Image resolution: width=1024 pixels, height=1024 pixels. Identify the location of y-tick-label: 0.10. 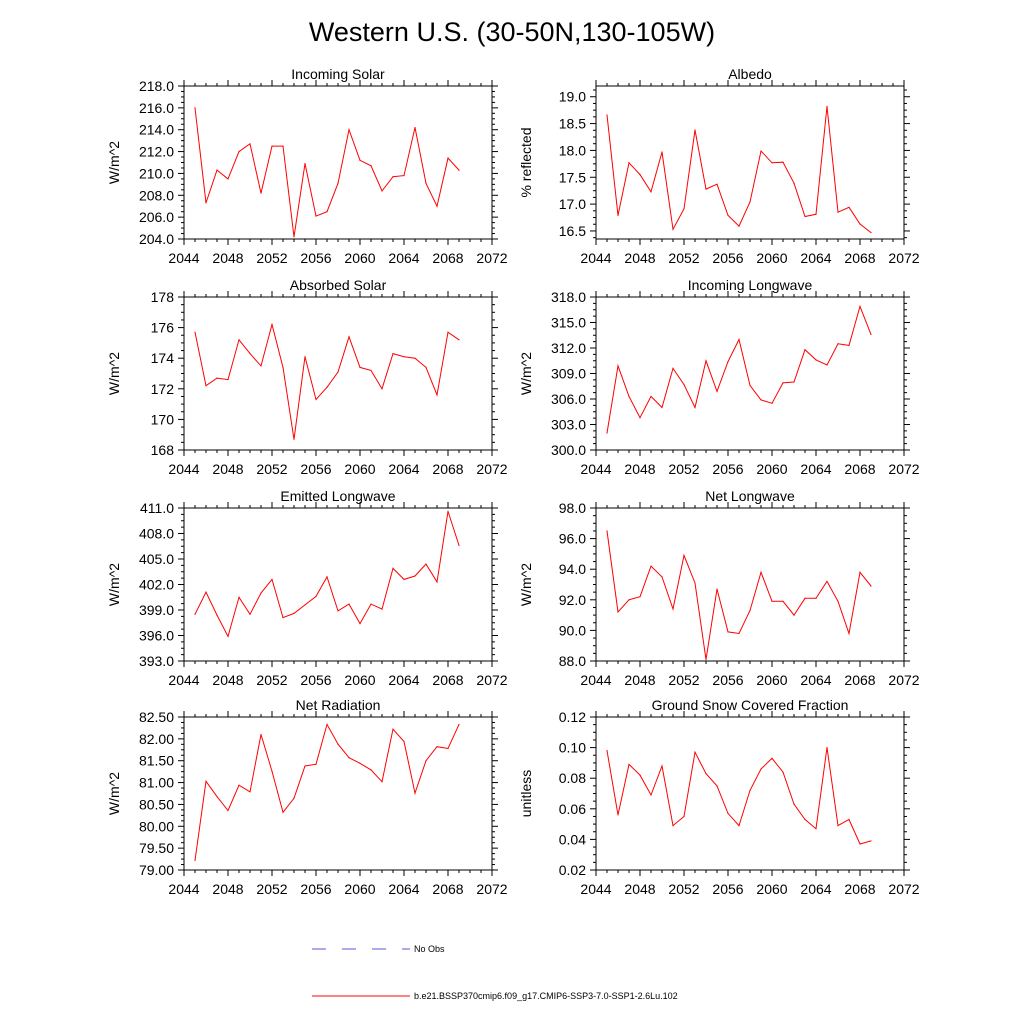
(572, 748).